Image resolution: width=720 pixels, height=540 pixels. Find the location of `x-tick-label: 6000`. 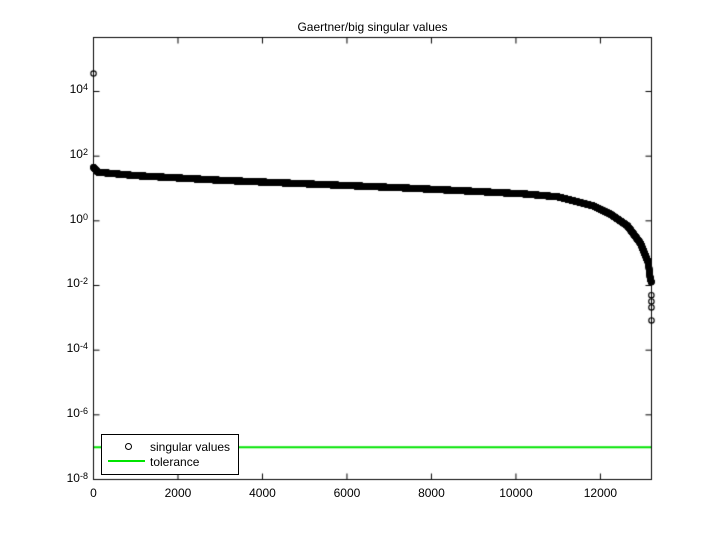

x-tick-label: 6000 is located at coordinates (347, 493).